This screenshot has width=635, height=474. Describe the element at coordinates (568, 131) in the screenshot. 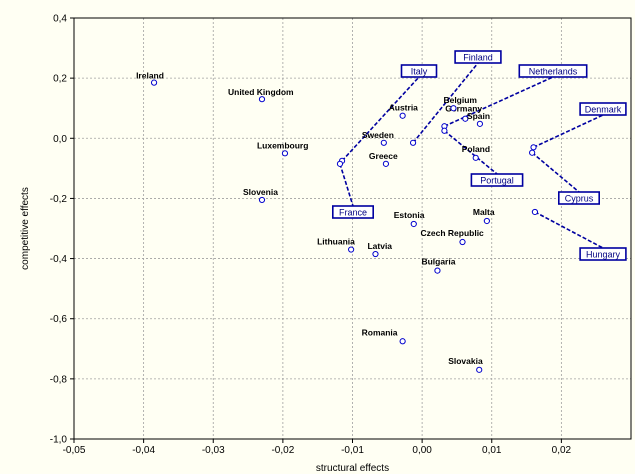

I see `callout-line-denmark` at that location.